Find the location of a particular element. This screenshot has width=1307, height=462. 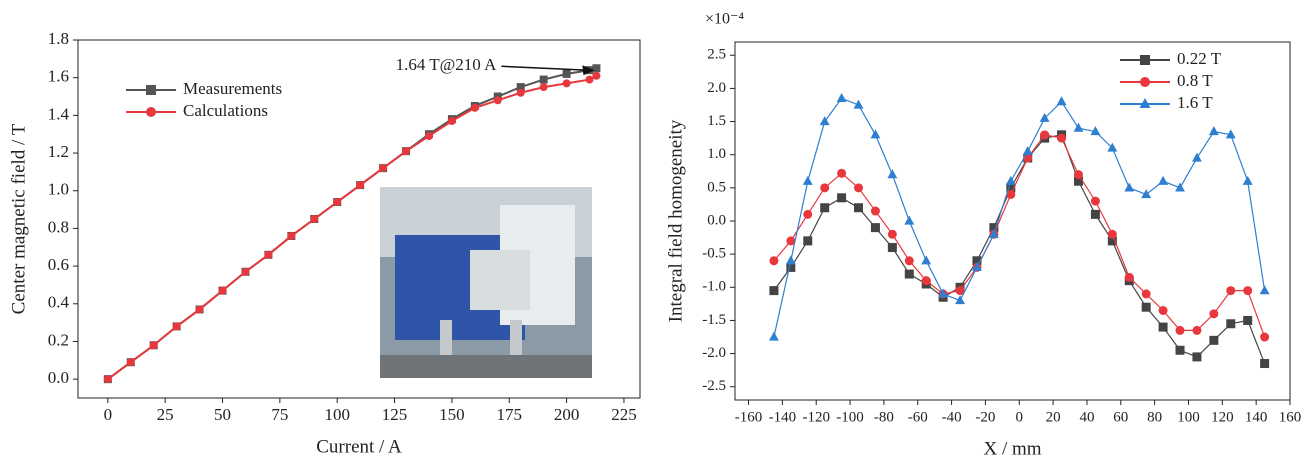

legend-label: 0.22 T is located at coordinates (1199, 58).